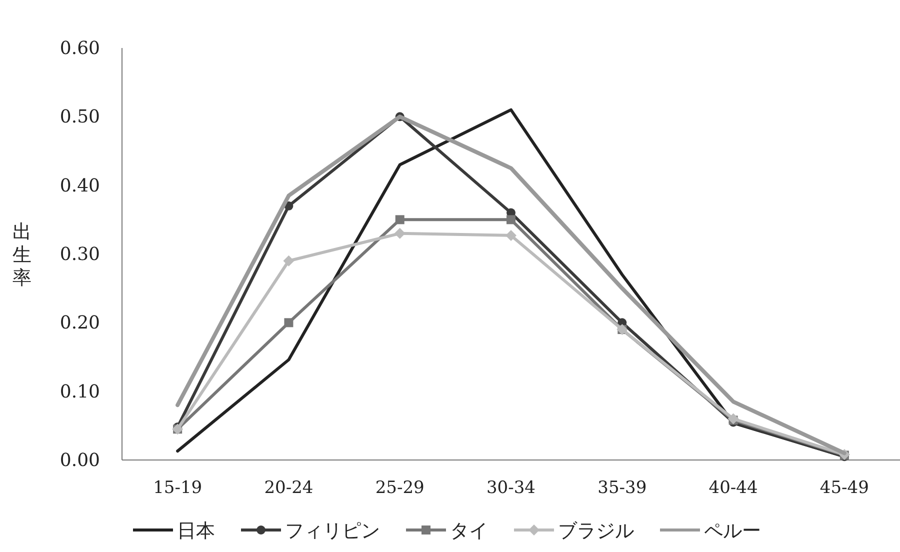  What do you see at coordinates (733, 488) in the screenshot?
I see `x-tick-label: 40-44` at bounding box center [733, 488].